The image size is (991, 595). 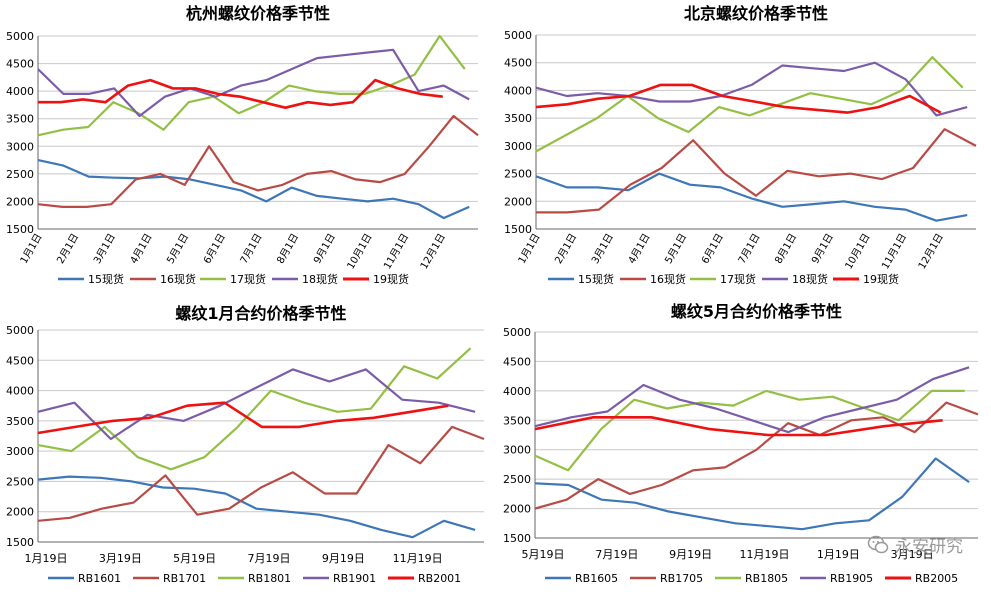 I want to click on series-line-17现货, so click(x=251, y=85).